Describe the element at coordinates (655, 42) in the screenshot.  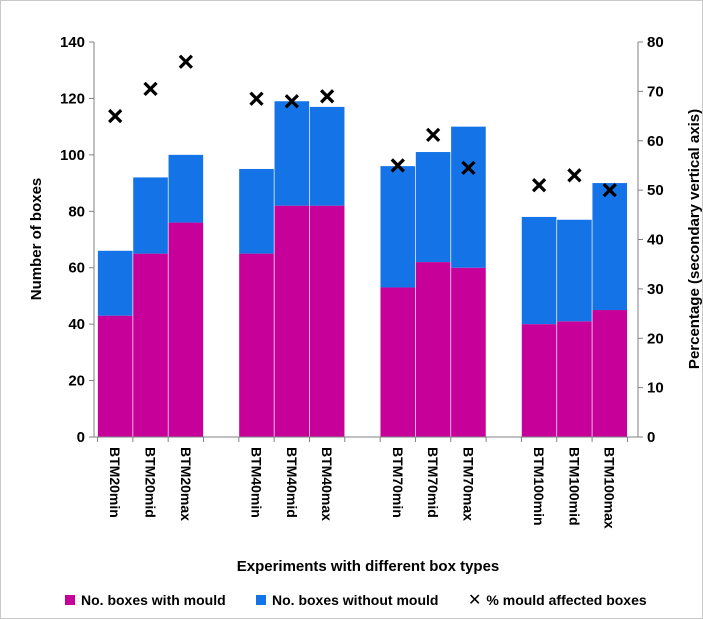
I see `y2-tick-label: 80` at that location.